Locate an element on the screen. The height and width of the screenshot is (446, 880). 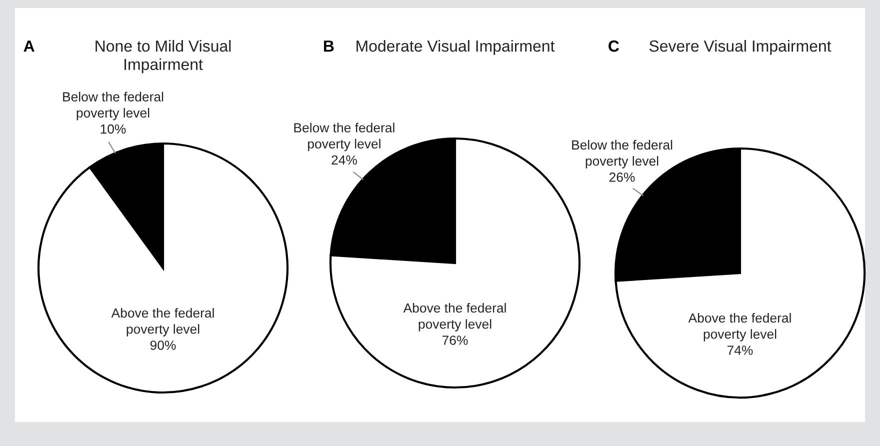
data-label: 10% is located at coordinates (113, 129).